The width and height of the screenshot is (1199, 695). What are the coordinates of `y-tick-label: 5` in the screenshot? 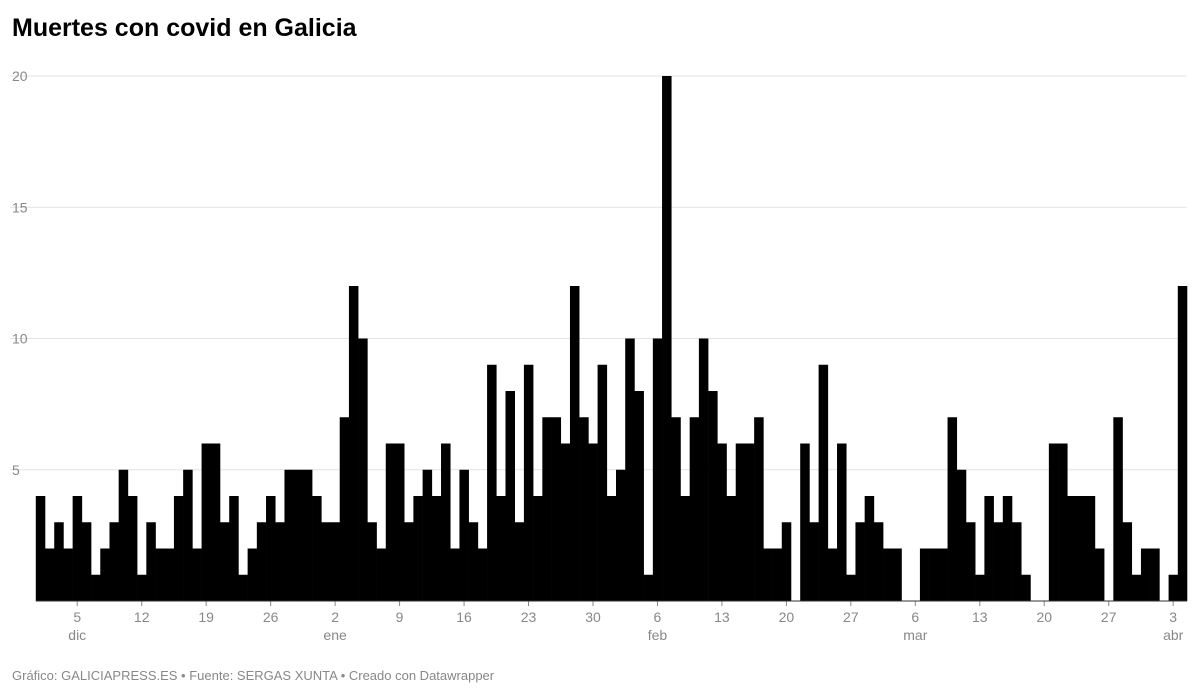 It's located at (16, 470).